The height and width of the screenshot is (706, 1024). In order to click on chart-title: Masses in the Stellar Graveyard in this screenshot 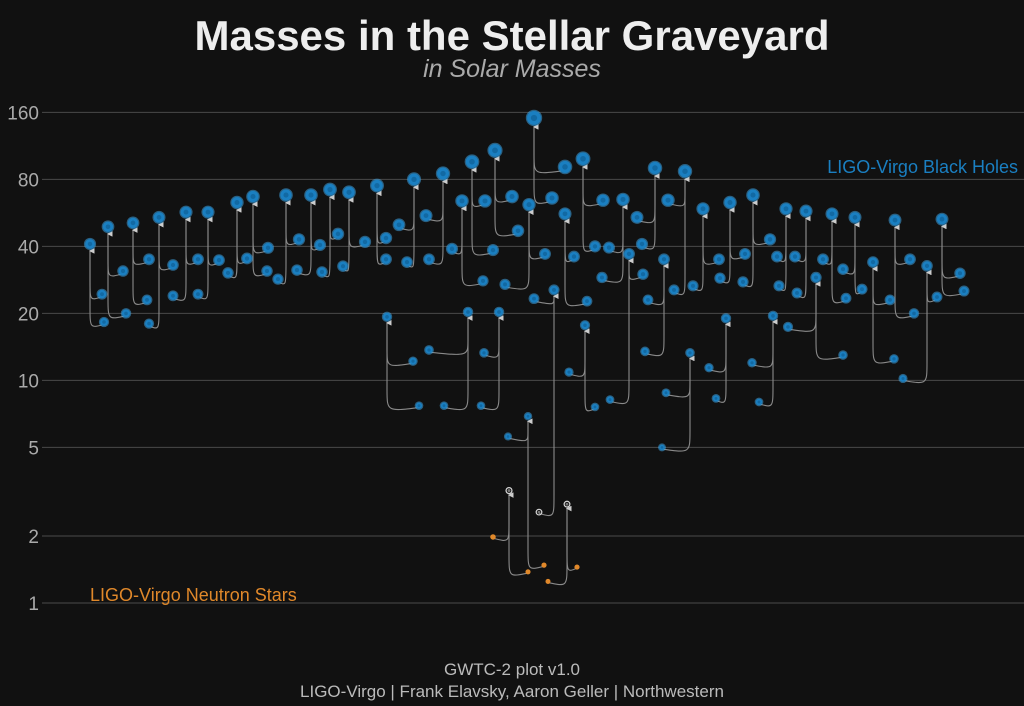, I will do `click(512, 35)`.